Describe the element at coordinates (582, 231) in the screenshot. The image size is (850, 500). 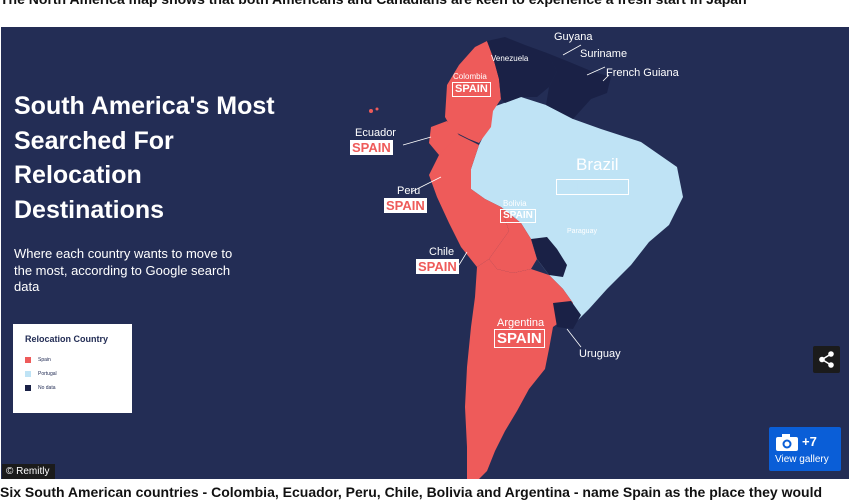
I see `label-paraguay: Paraguay` at that location.